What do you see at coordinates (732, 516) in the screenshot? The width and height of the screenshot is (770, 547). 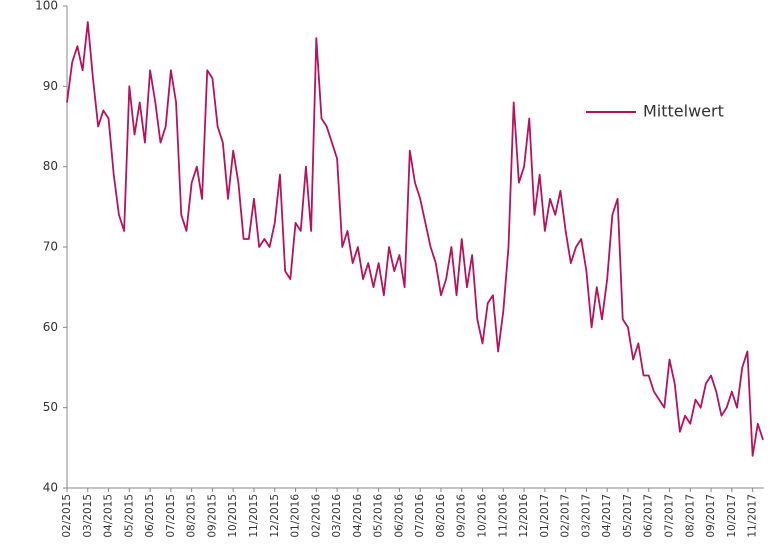 I see `x-tick-label: 10/2017` at bounding box center [732, 516].